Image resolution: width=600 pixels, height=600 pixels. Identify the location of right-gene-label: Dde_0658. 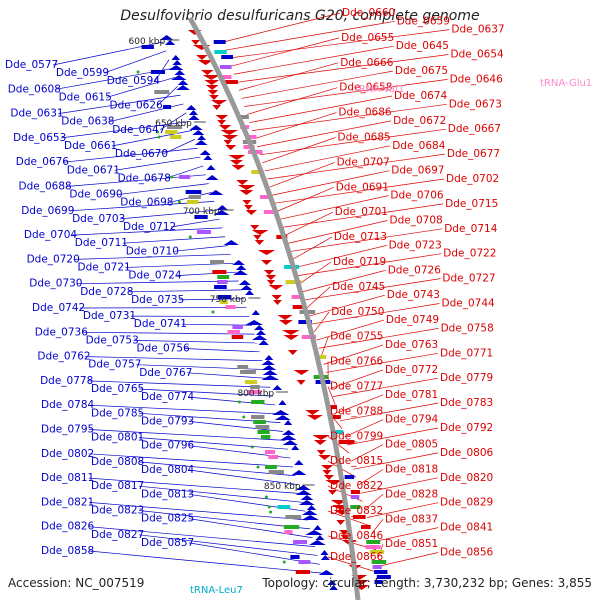
(365, 88).